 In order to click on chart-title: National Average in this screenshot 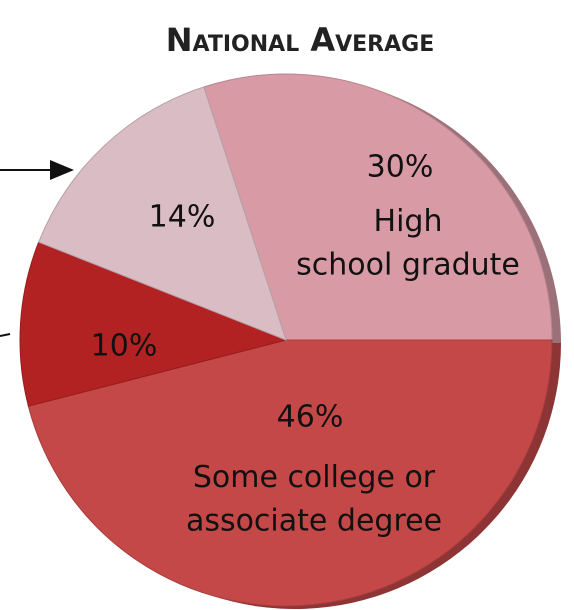, I will do `click(300, 40)`.